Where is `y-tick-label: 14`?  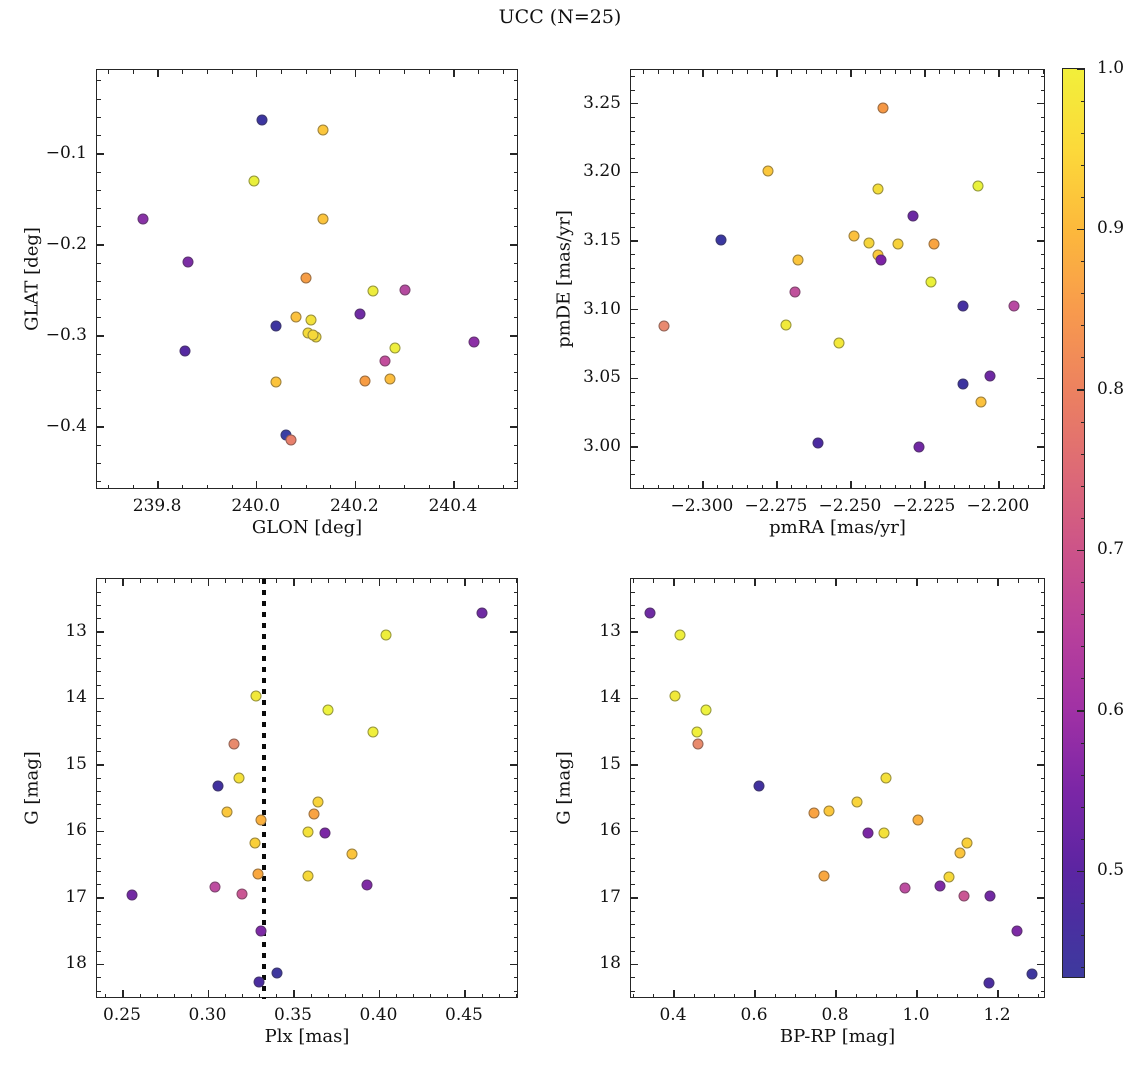 y-tick-label: 14 is located at coordinates (610, 697).